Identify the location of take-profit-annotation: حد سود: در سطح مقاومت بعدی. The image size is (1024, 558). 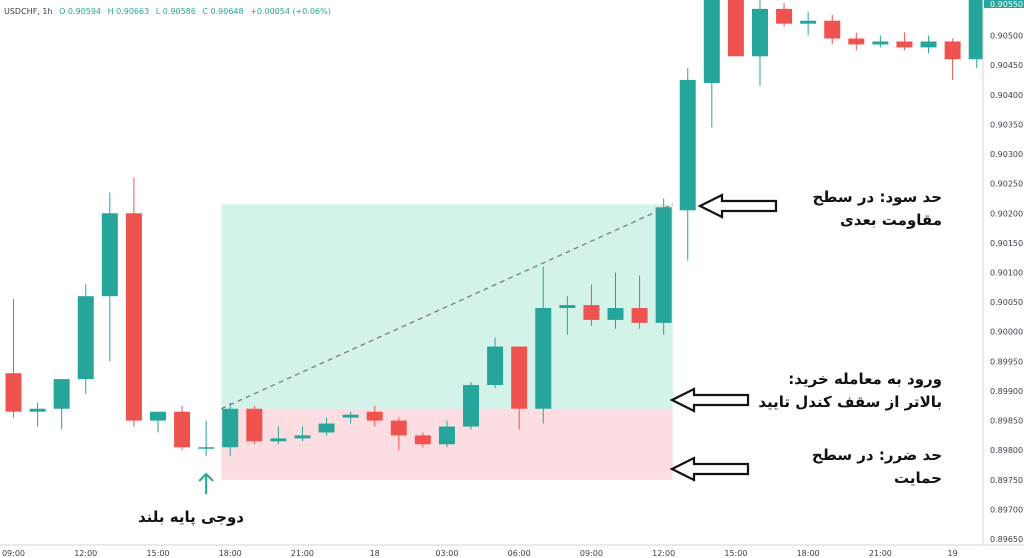
(878, 209).